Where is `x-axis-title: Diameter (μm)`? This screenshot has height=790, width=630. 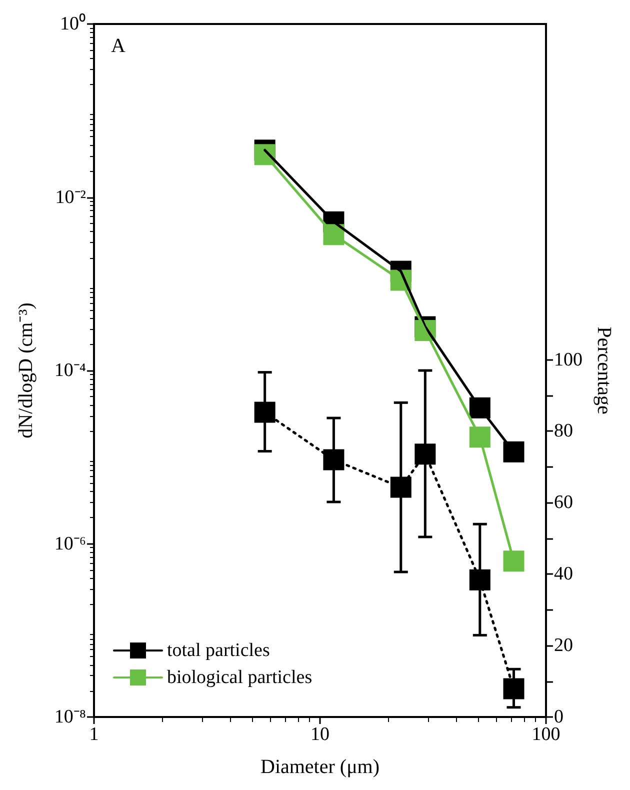
x-axis-title: Diameter (μm) is located at coordinates (320, 767).